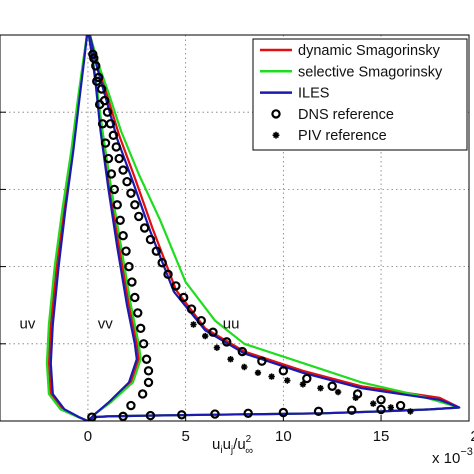 Image resolution: width=474 pixels, height=474 pixels. Describe the element at coordinates (342, 136) in the screenshot. I see `legend-label-4: PIV reference` at that location.